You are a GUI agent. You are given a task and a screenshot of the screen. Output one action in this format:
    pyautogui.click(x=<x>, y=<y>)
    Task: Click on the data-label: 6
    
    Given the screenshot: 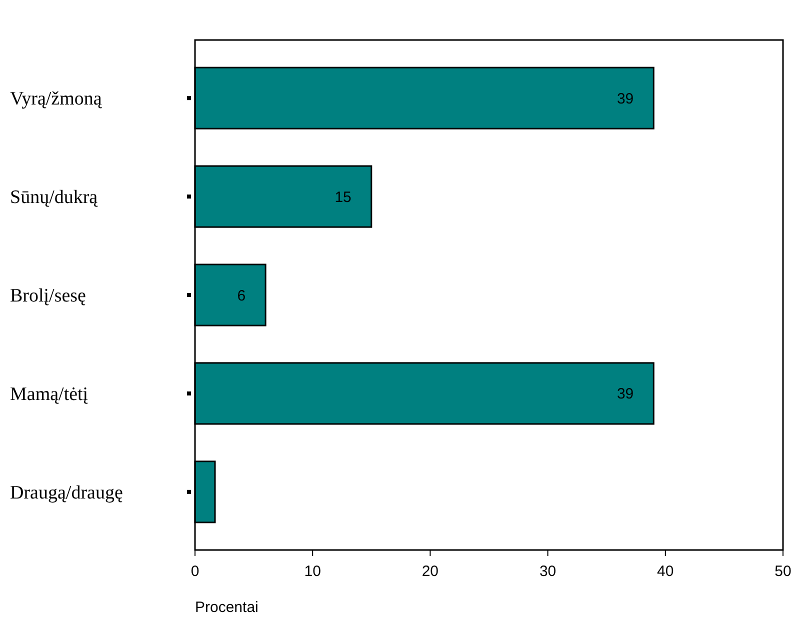 What is the action you would take?
    pyautogui.click(x=241, y=295)
    